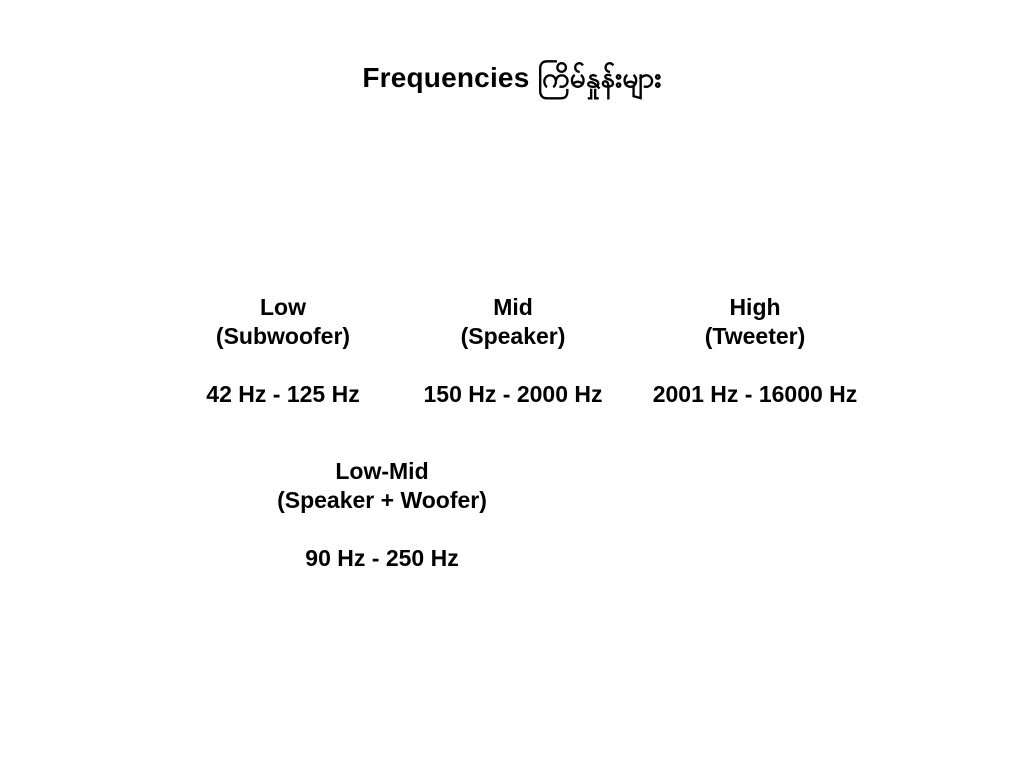  I want to click on band-low-mid-device: (Speaker + Woofer), so click(382, 500).